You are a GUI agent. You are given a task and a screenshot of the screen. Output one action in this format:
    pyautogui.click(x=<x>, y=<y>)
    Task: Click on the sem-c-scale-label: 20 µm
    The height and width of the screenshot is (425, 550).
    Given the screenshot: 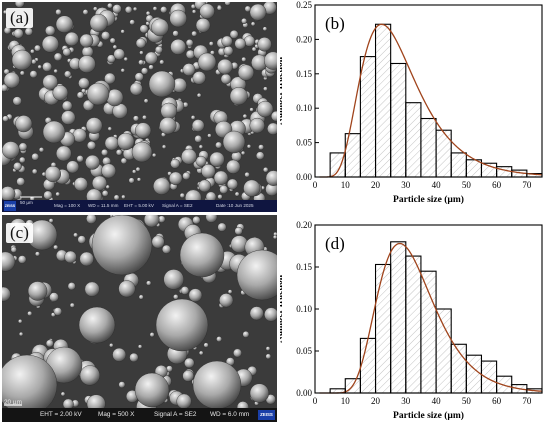 What is the action you would take?
    pyautogui.click(x=13, y=402)
    